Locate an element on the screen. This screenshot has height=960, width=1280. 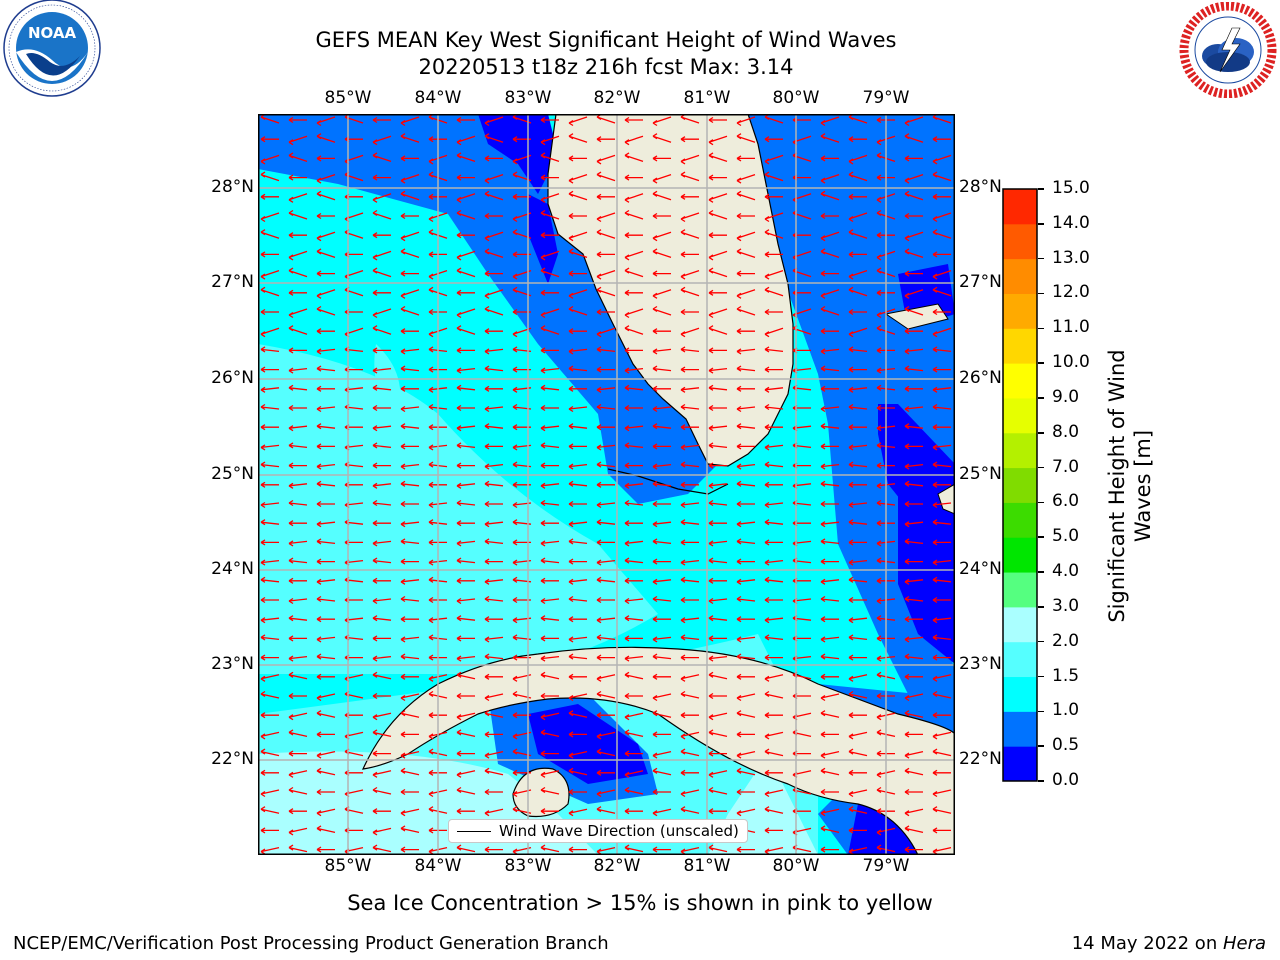
lon-label-top: 79°W is located at coordinates (886, 98).